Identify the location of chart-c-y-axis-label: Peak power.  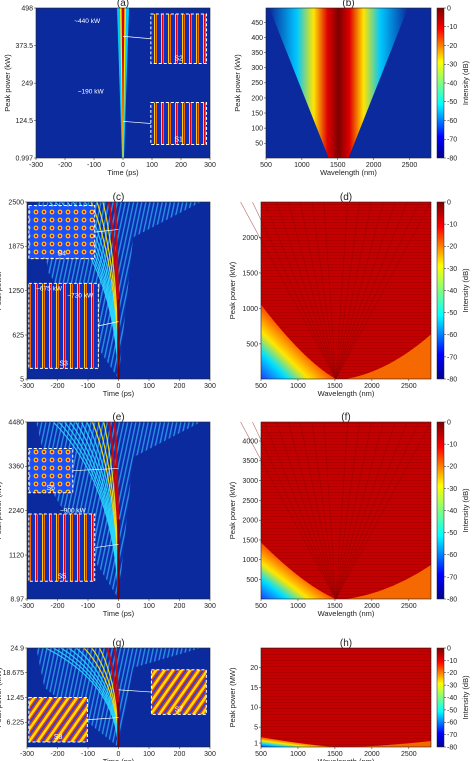
(1, 290).